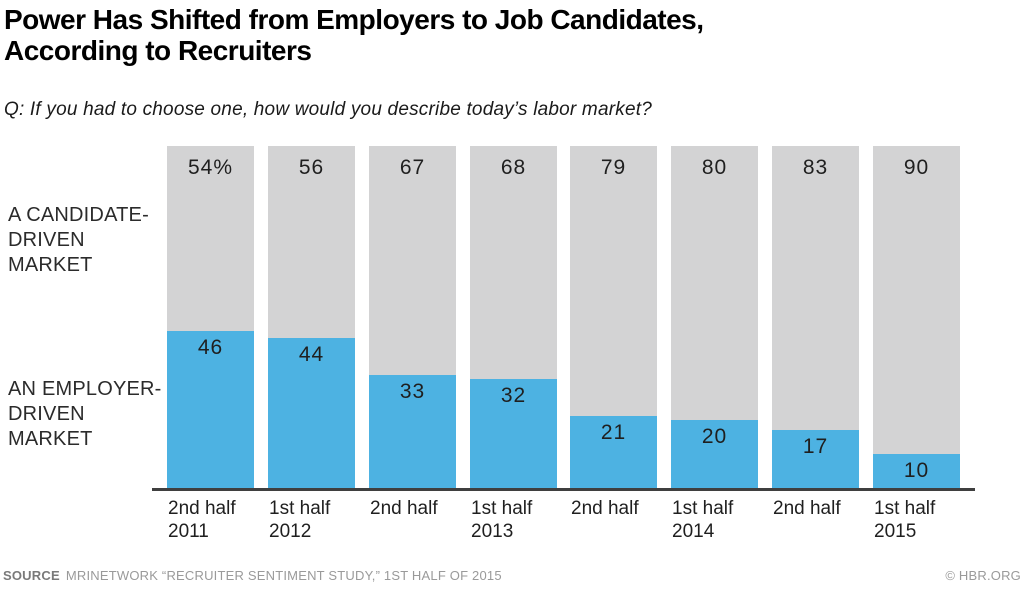 The width and height of the screenshot is (1024, 589). I want to click on x-tick-label: 1st half 2015, so click(905, 520).